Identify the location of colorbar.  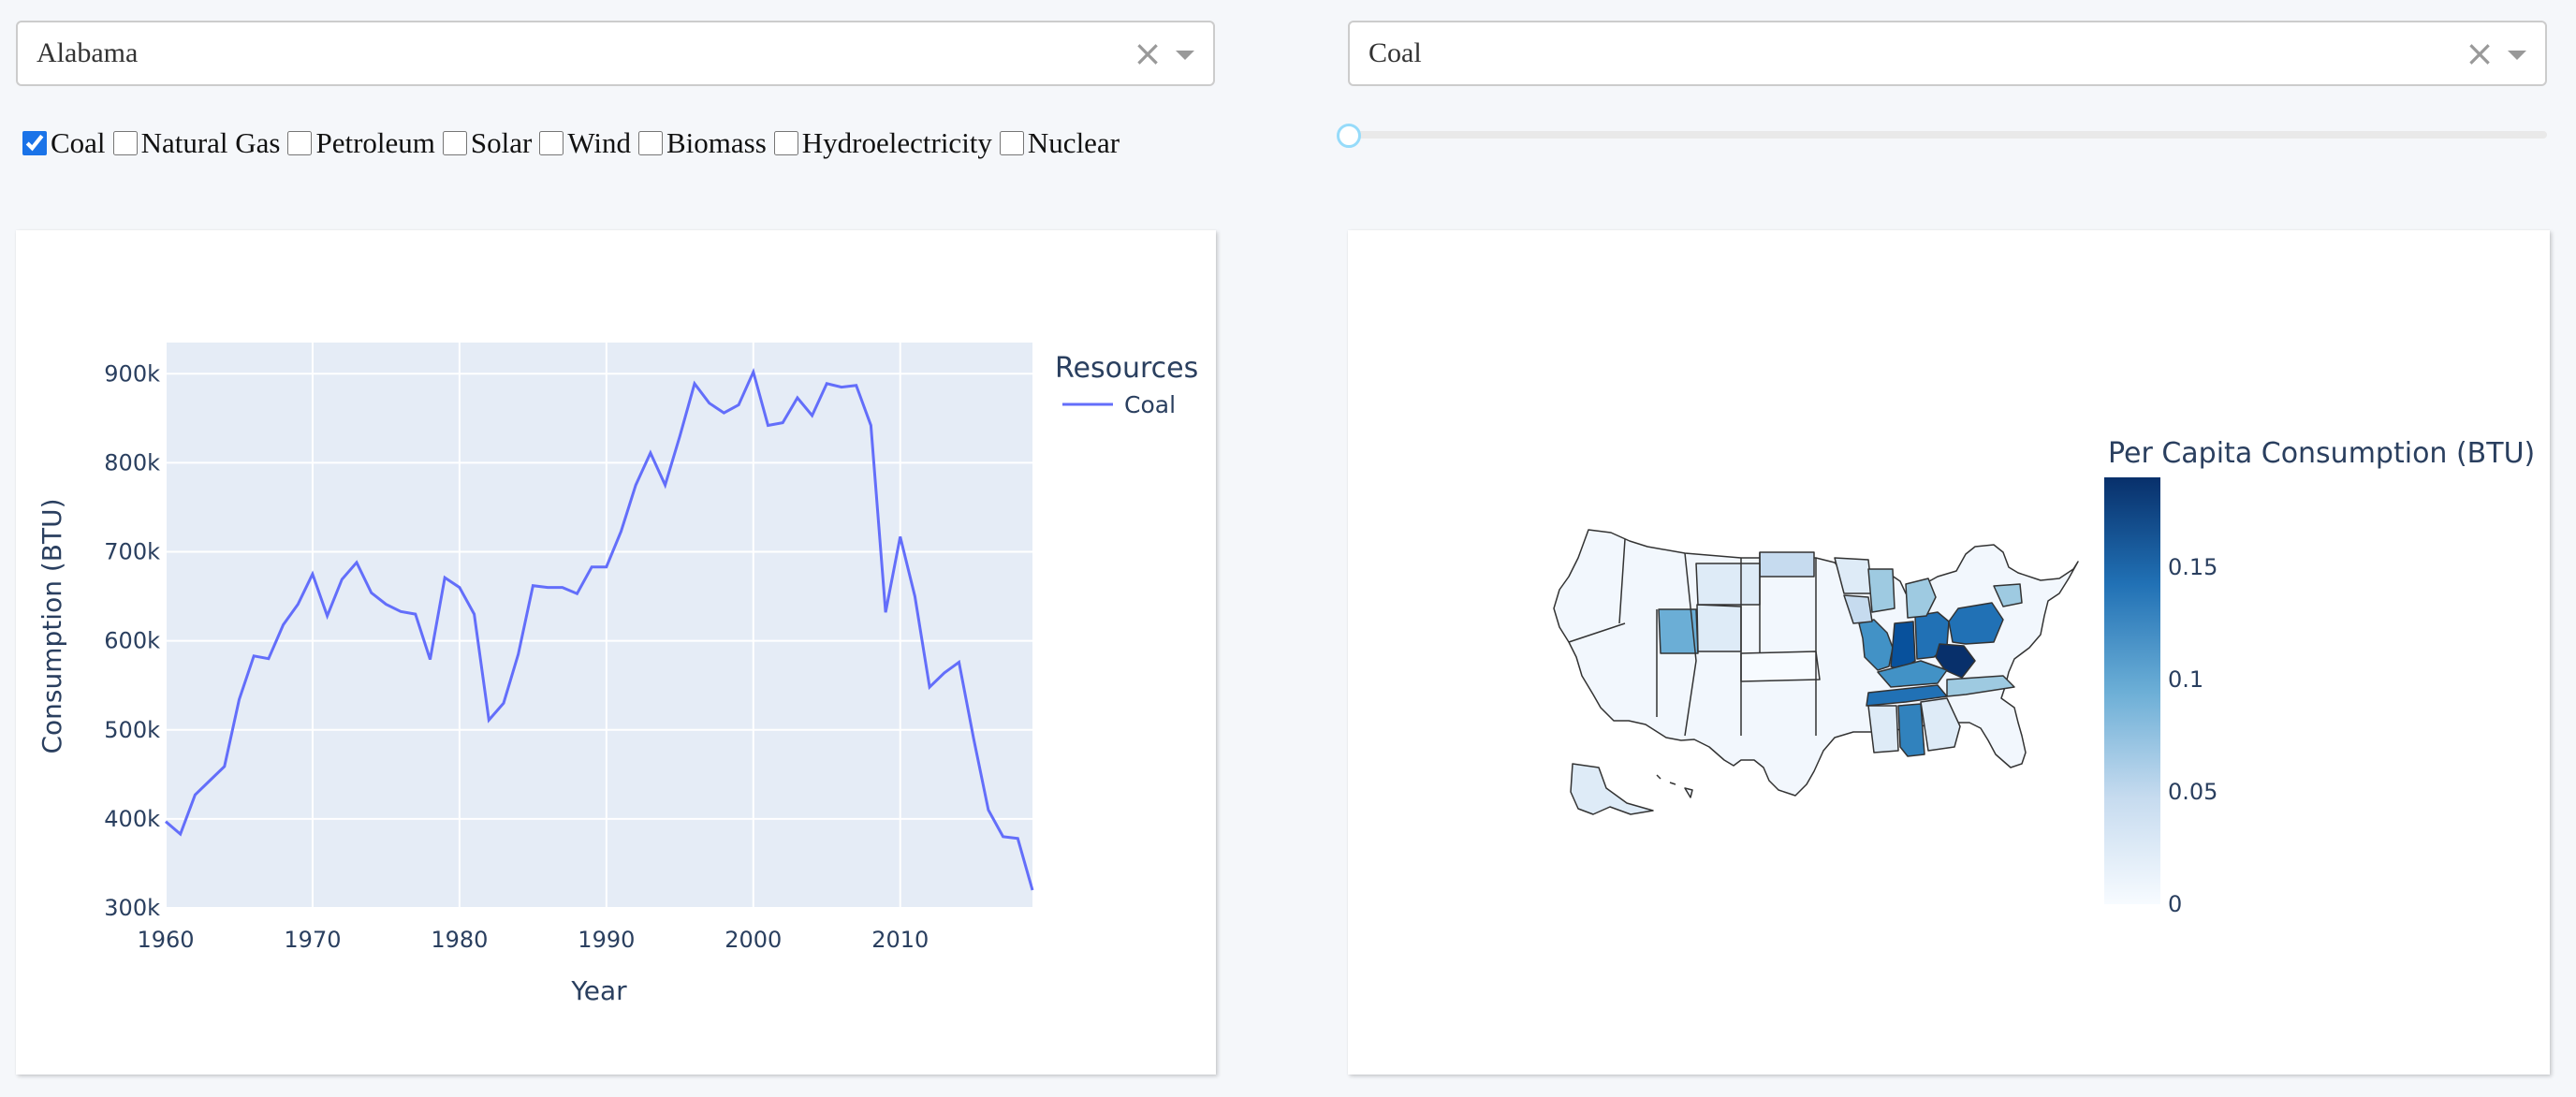
(2132, 690).